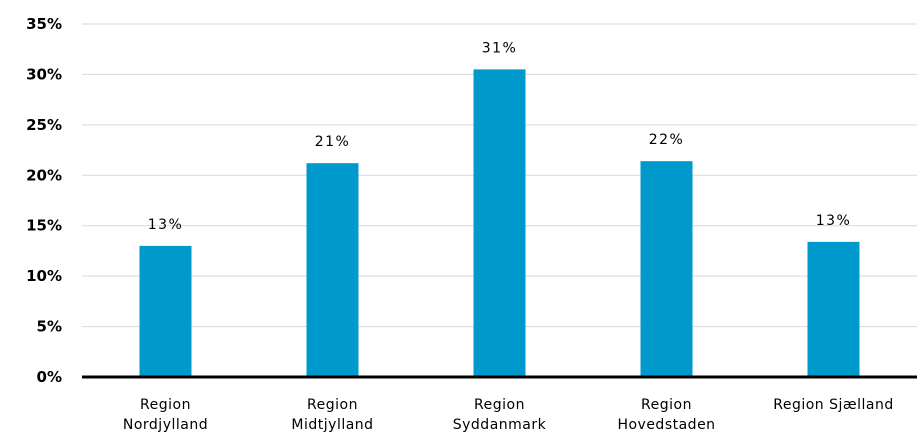  I want to click on x-tick-label: Region Midtjylland, so click(332, 415).